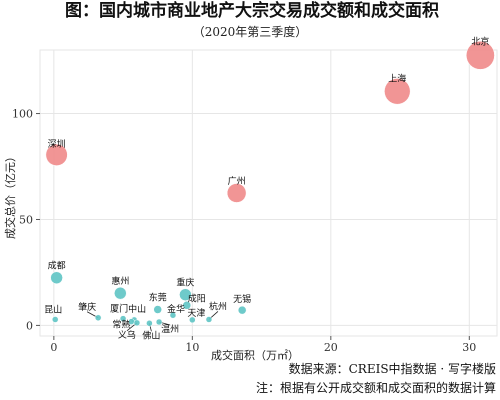  I want to click on point-label: 深圳, so click(57, 144).